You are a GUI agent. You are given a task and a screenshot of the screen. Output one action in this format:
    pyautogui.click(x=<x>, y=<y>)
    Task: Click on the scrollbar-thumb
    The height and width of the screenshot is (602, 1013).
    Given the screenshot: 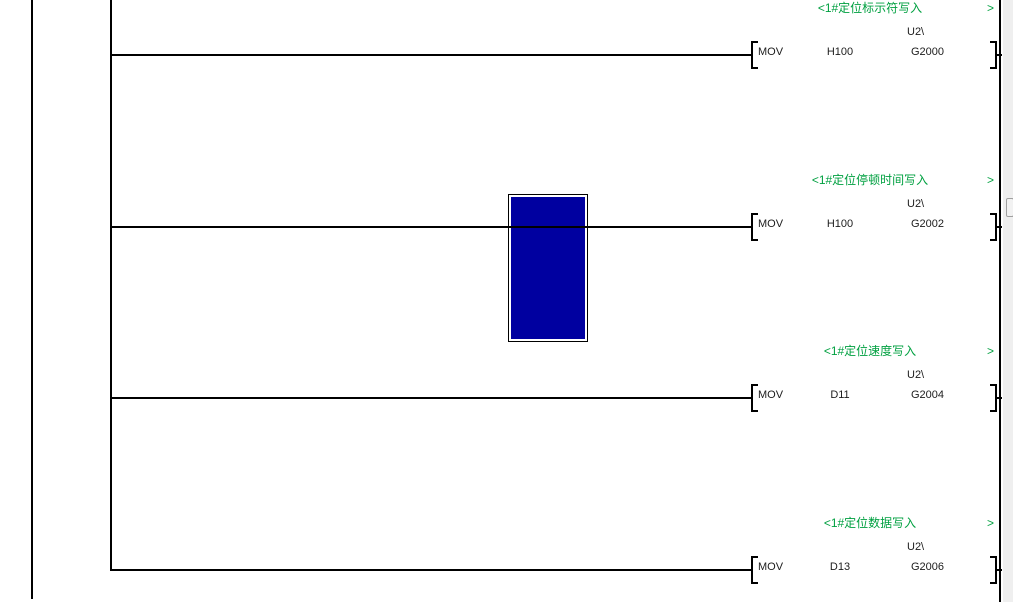 What is the action you would take?
    pyautogui.click(x=1009, y=207)
    